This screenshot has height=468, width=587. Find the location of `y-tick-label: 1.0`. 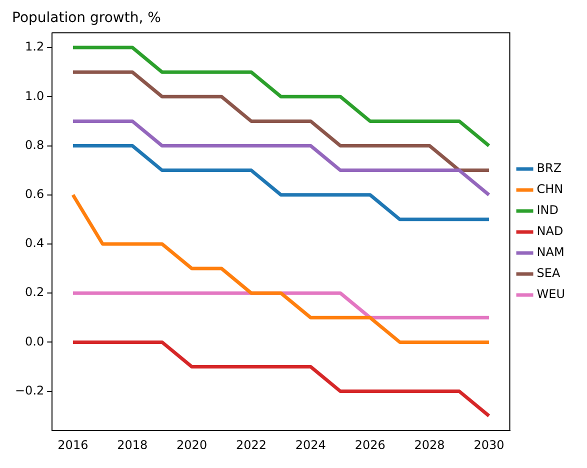

y-tick-label: 1.0 is located at coordinates (34, 95).